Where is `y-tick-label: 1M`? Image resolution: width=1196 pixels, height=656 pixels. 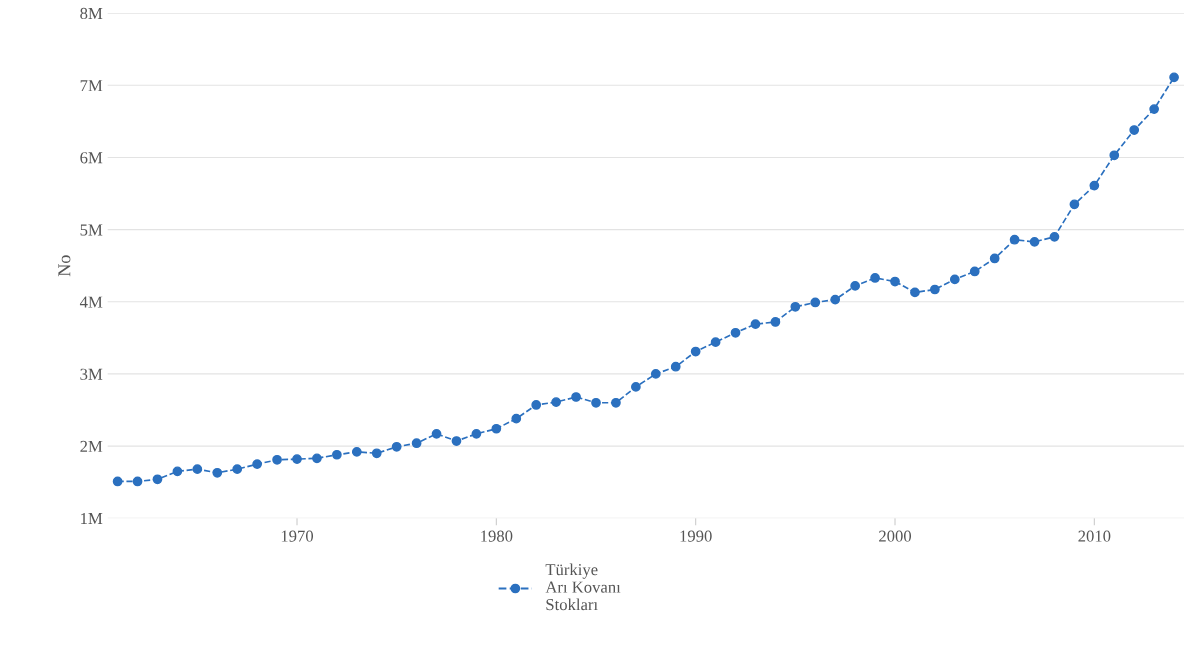
y-tick-label: 1M is located at coordinates (92, 519).